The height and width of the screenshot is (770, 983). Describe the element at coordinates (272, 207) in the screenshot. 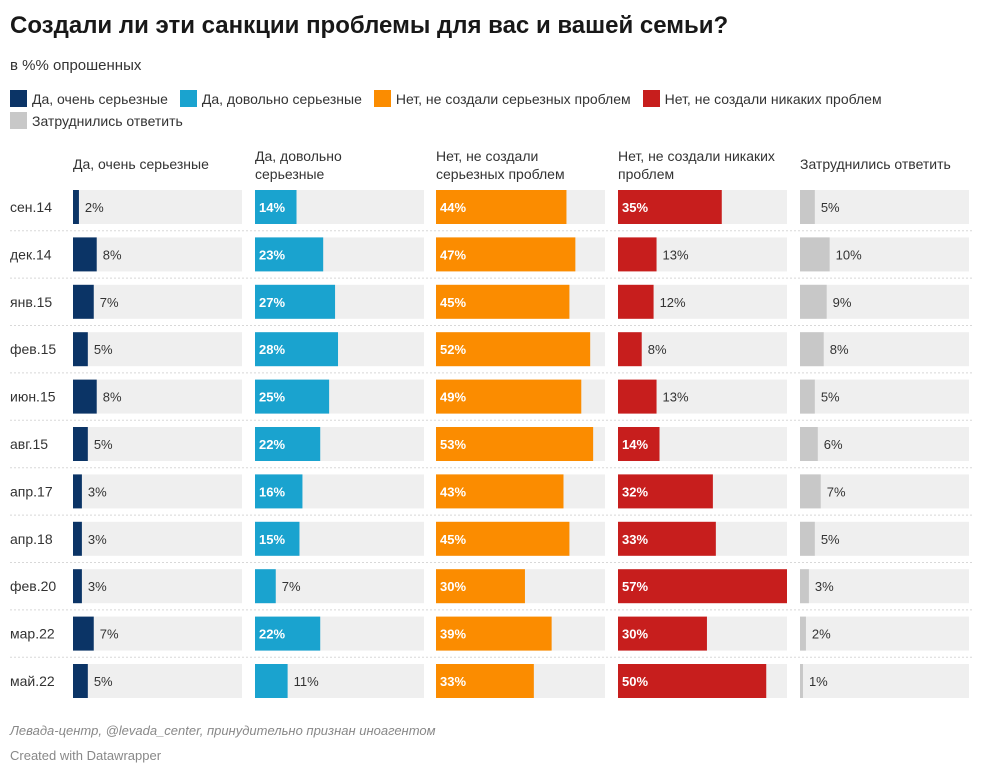

I see `bar-value-label: 14%` at that location.